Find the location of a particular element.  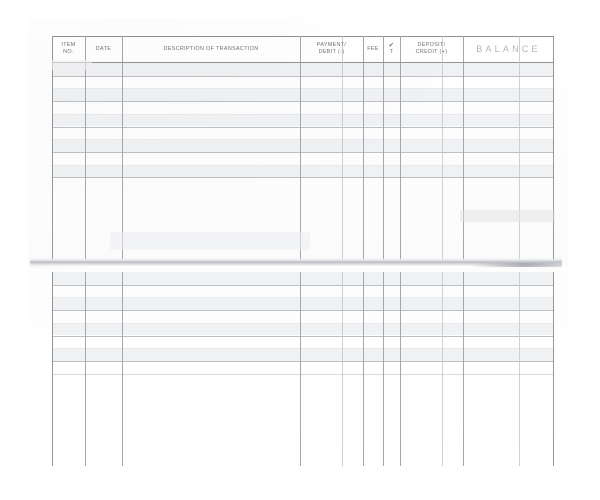

checkmark-icon: ✔ is located at coordinates (391, 45).